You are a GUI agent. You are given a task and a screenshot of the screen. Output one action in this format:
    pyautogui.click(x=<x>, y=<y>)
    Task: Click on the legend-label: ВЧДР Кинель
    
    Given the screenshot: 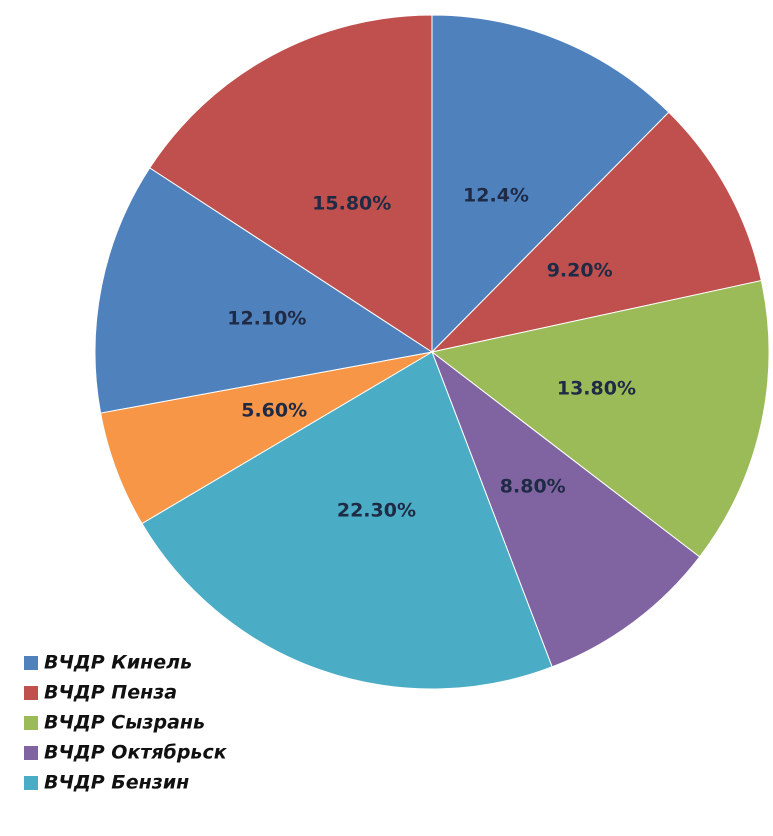 What is the action you would take?
    pyautogui.click(x=118, y=663)
    